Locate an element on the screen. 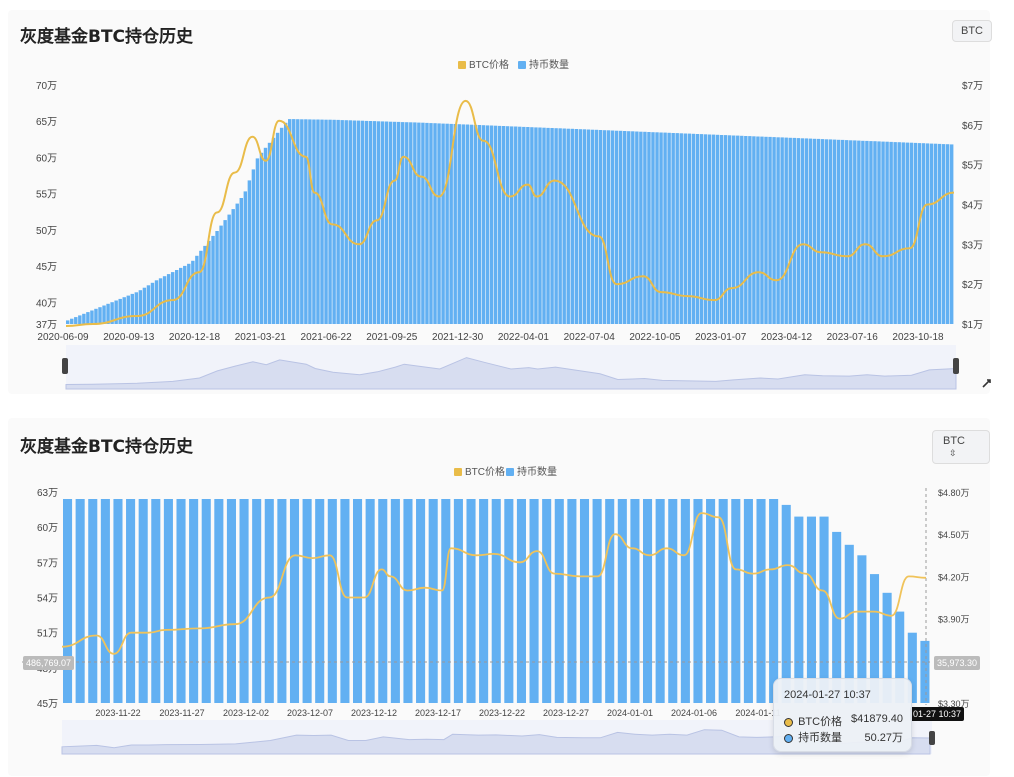 The height and width of the screenshot is (777, 1014). x-tick-label: 2023-12-02 is located at coordinates (246, 713).